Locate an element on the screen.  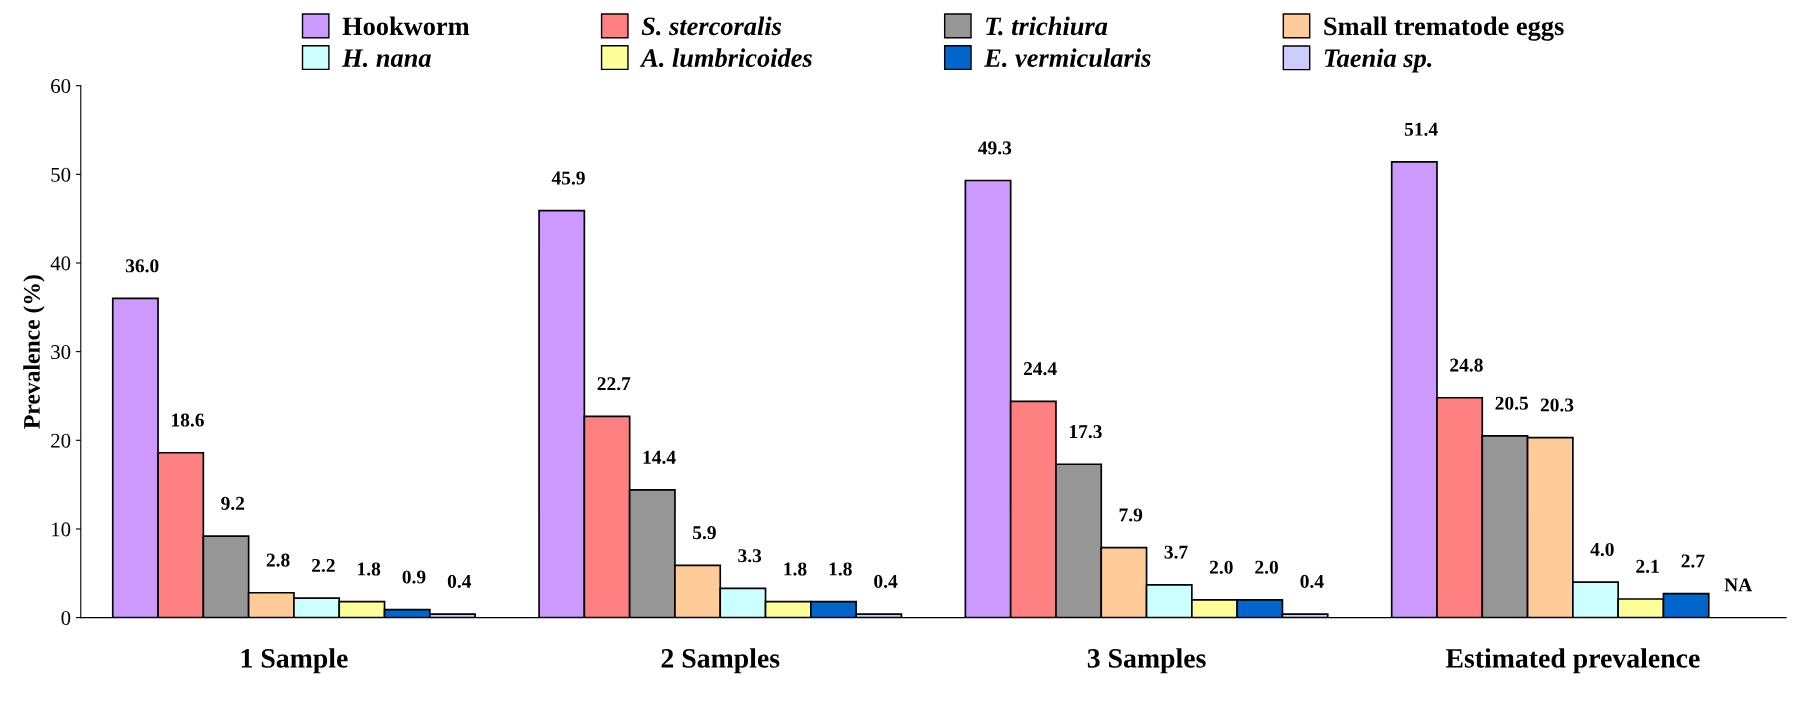
data-label: 7.9 is located at coordinates (1131, 515).